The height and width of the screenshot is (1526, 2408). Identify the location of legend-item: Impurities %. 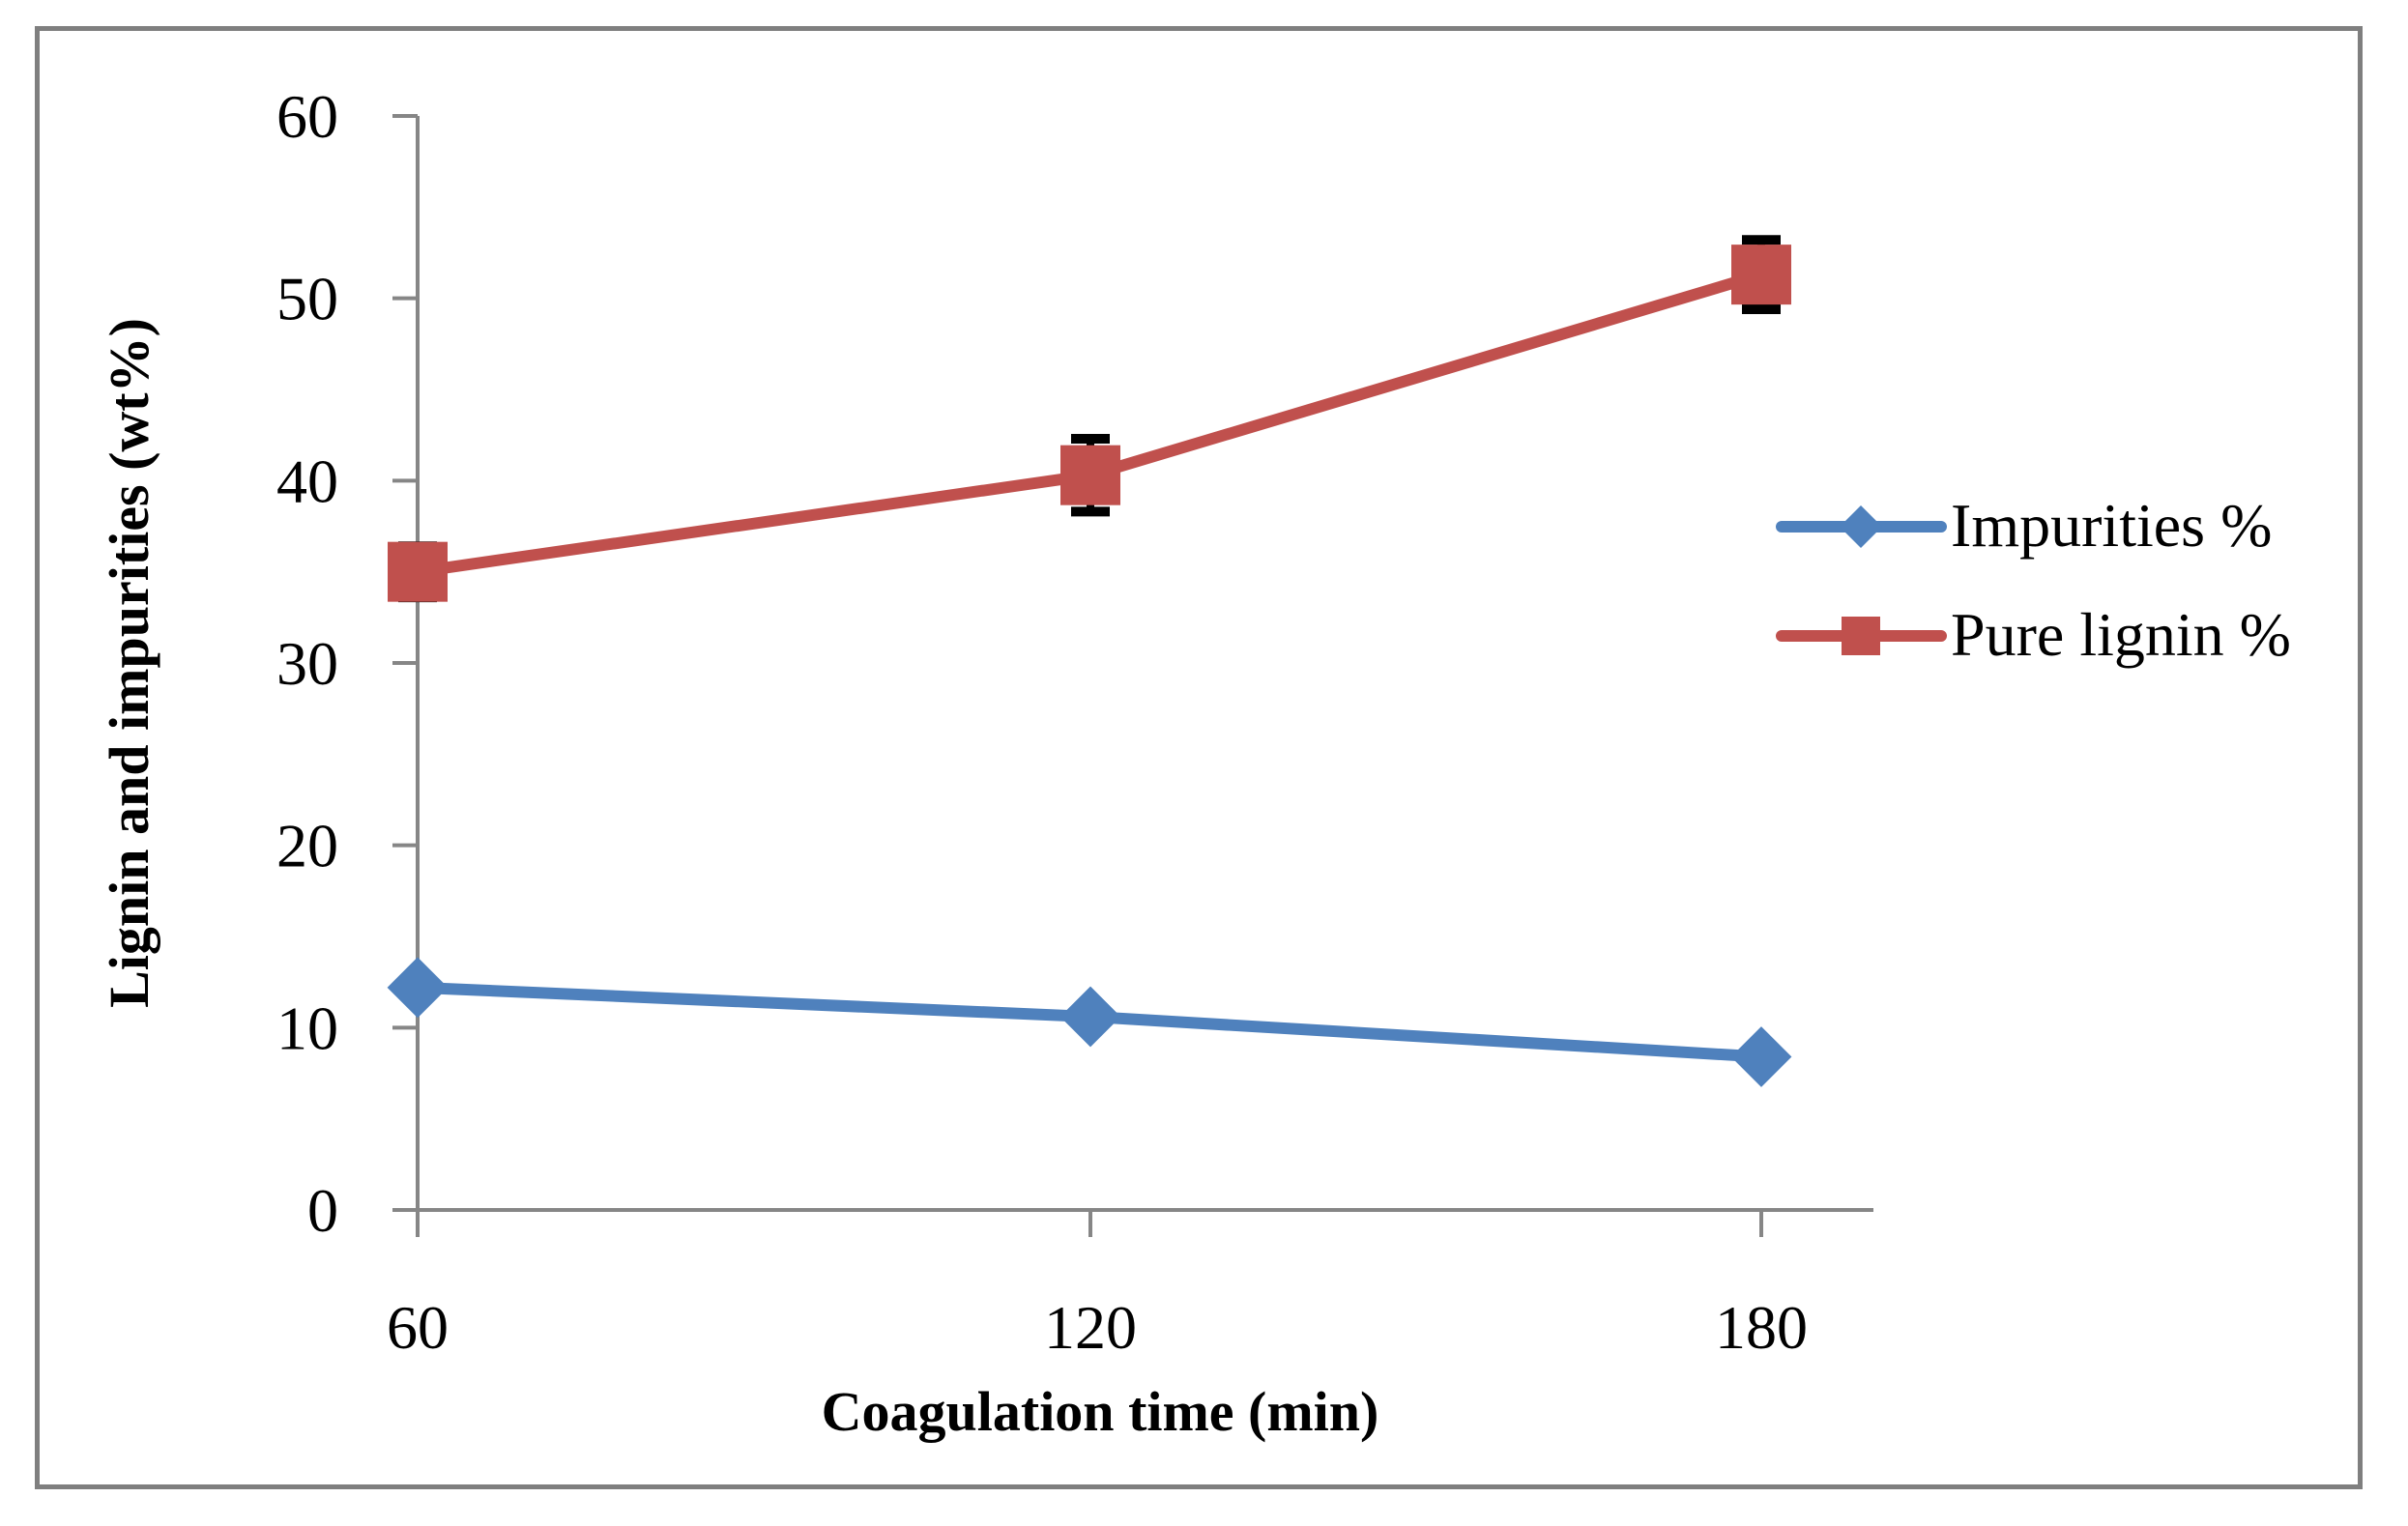
(2024, 525).